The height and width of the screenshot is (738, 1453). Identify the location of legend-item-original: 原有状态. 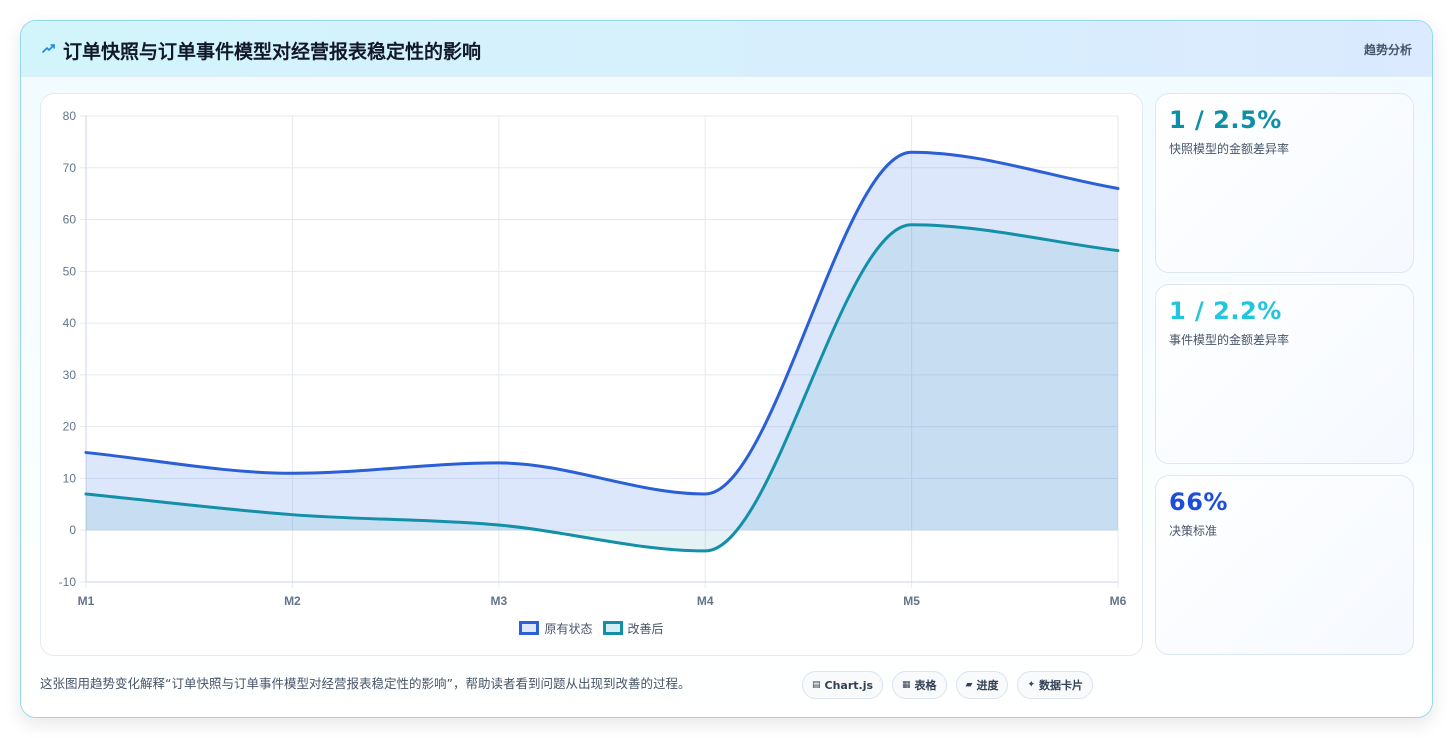
(556, 628).